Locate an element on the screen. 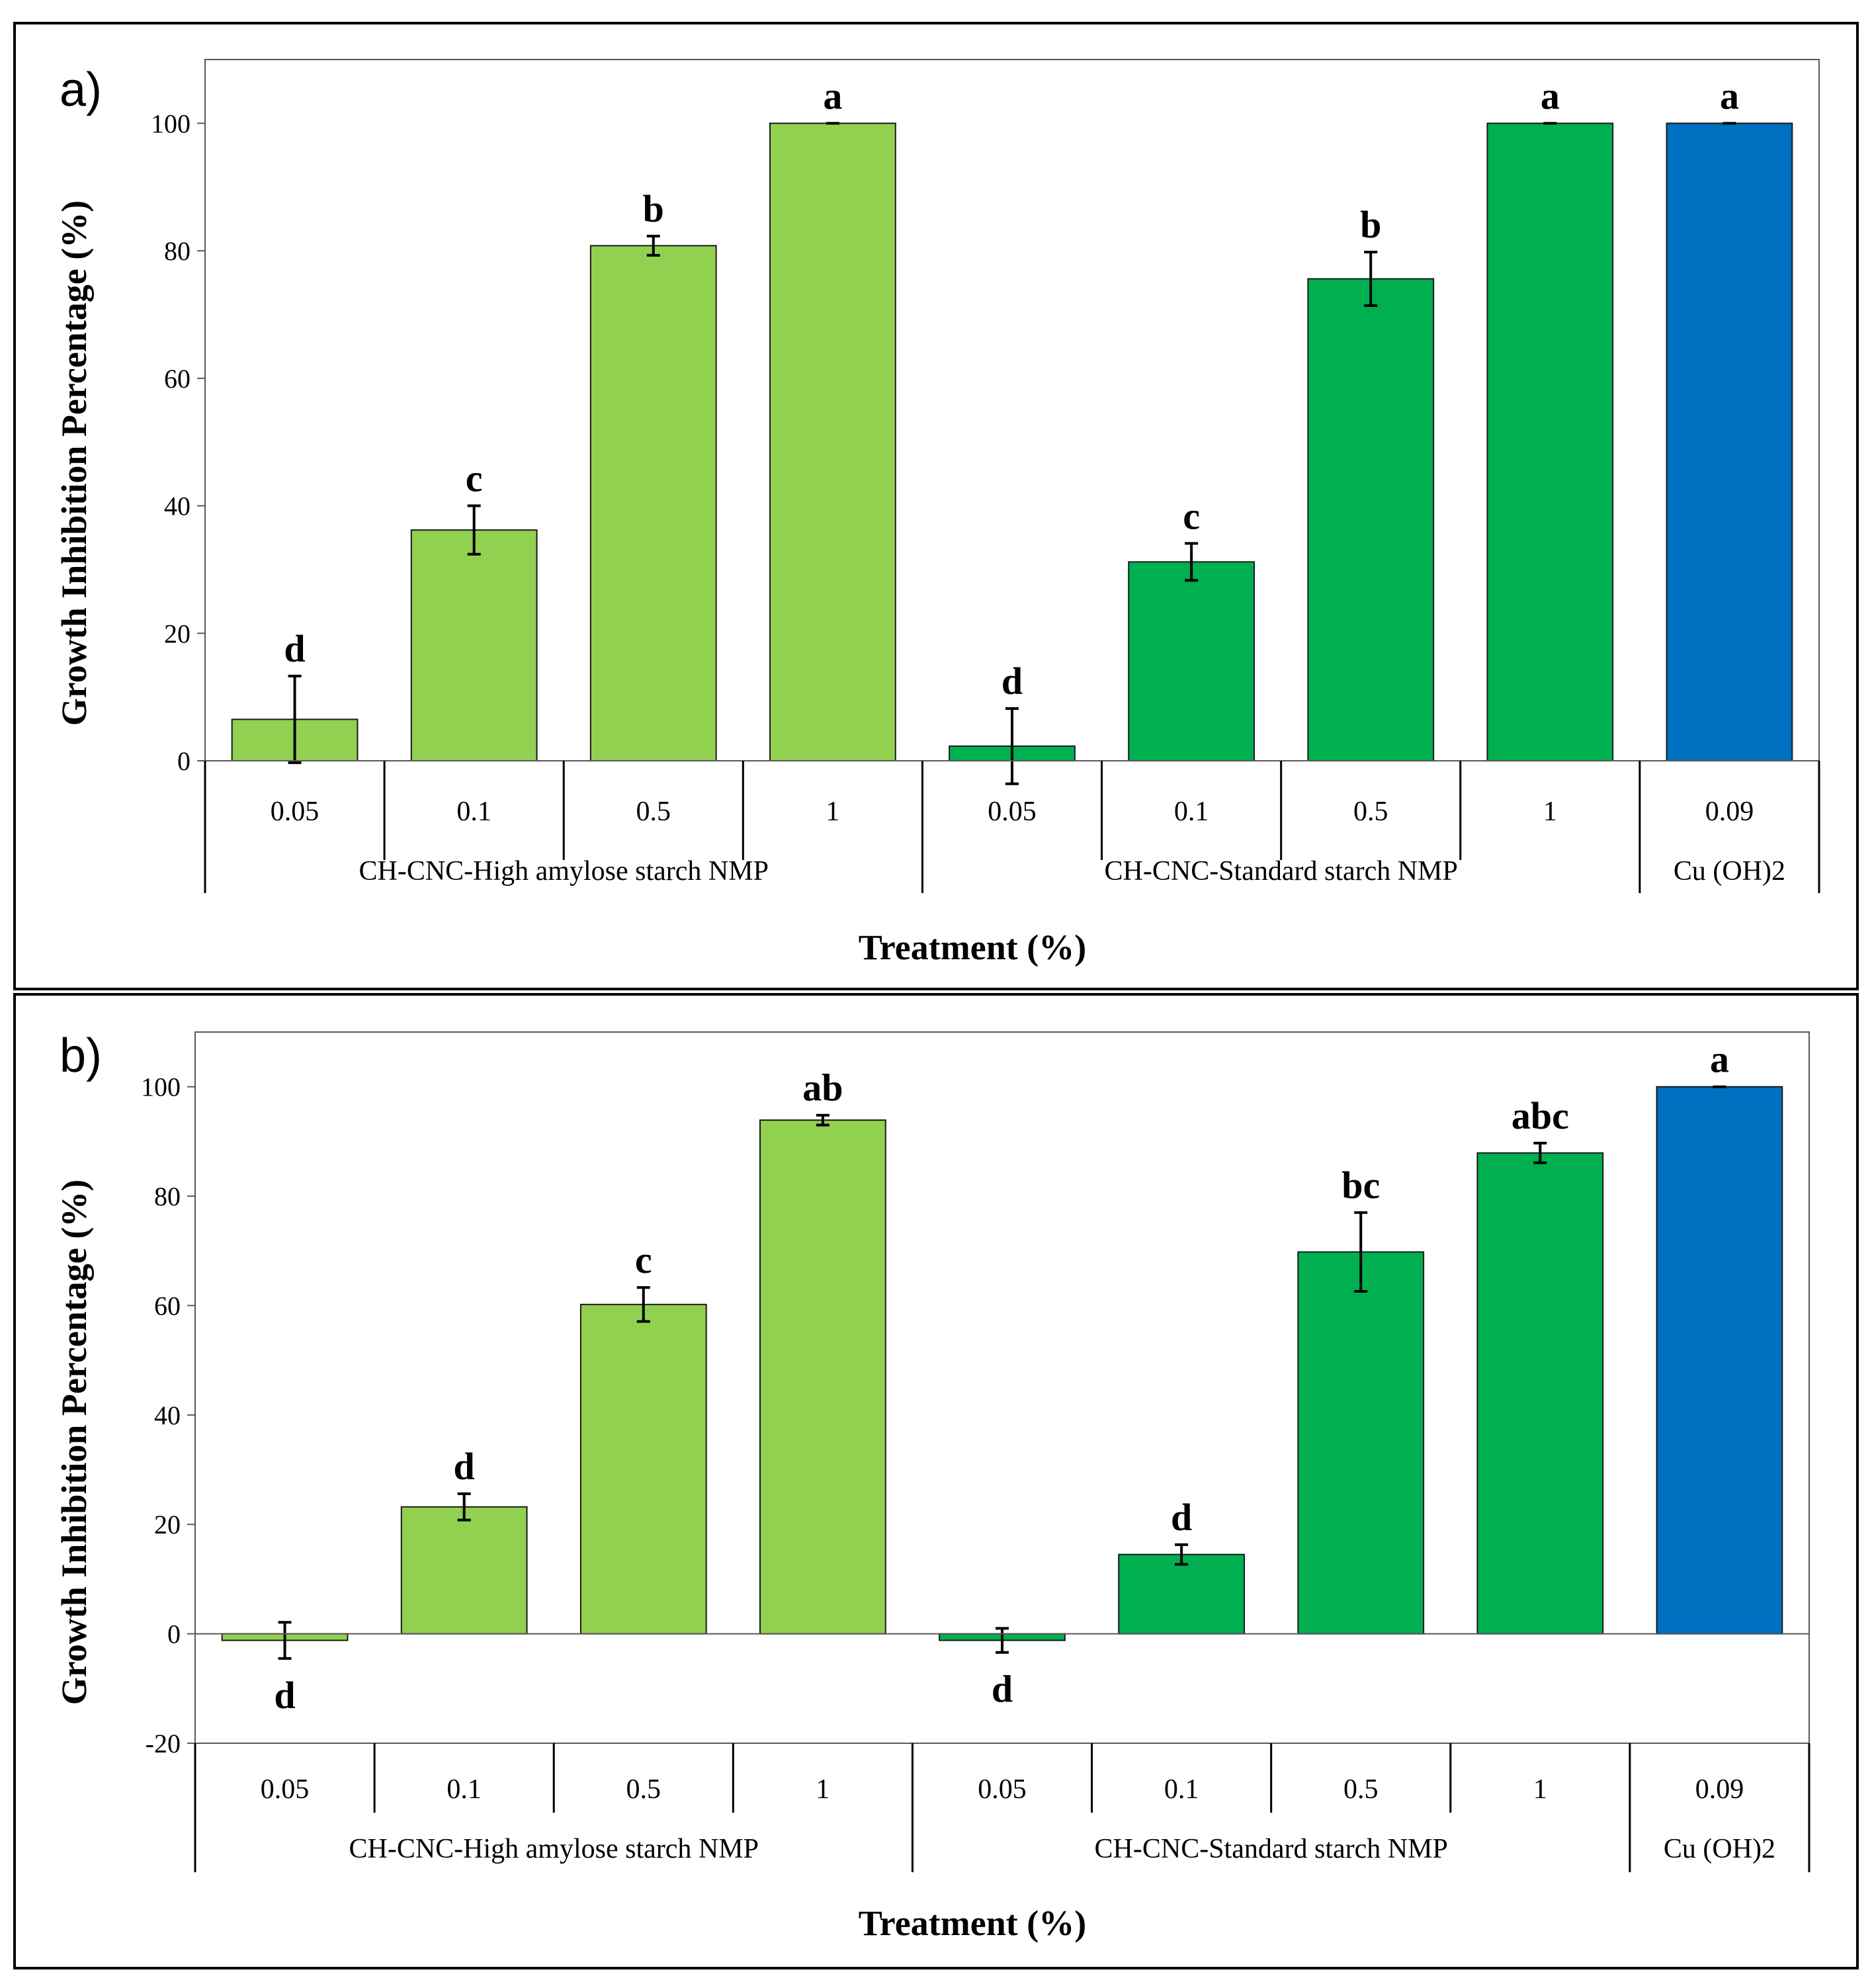 Image resolution: width=1872 pixels, height=1988 pixels. panel-a-x-axis-title: Treatment (%) is located at coordinates (972, 947).